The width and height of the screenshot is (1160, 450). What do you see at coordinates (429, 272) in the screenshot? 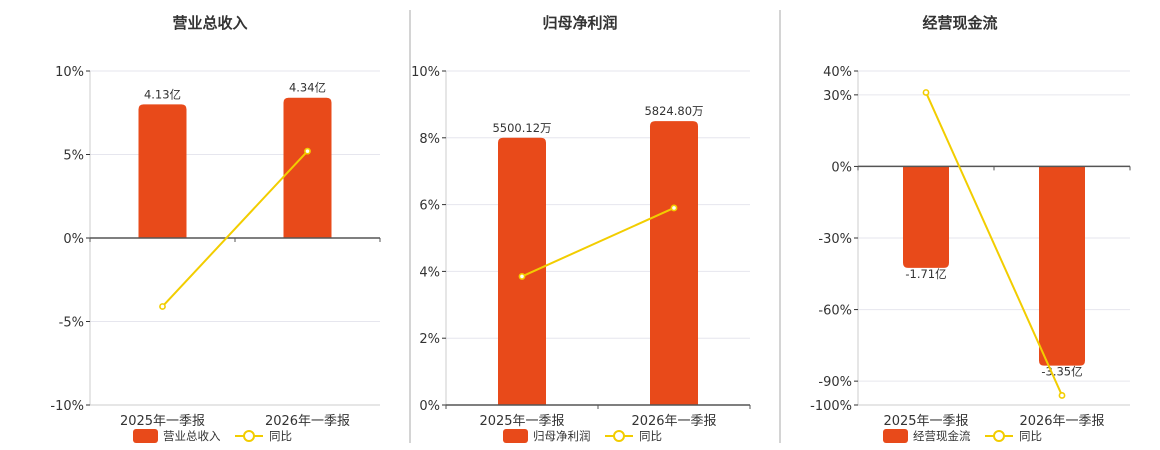
I see `y-tick-label: 4%` at bounding box center [429, 272].